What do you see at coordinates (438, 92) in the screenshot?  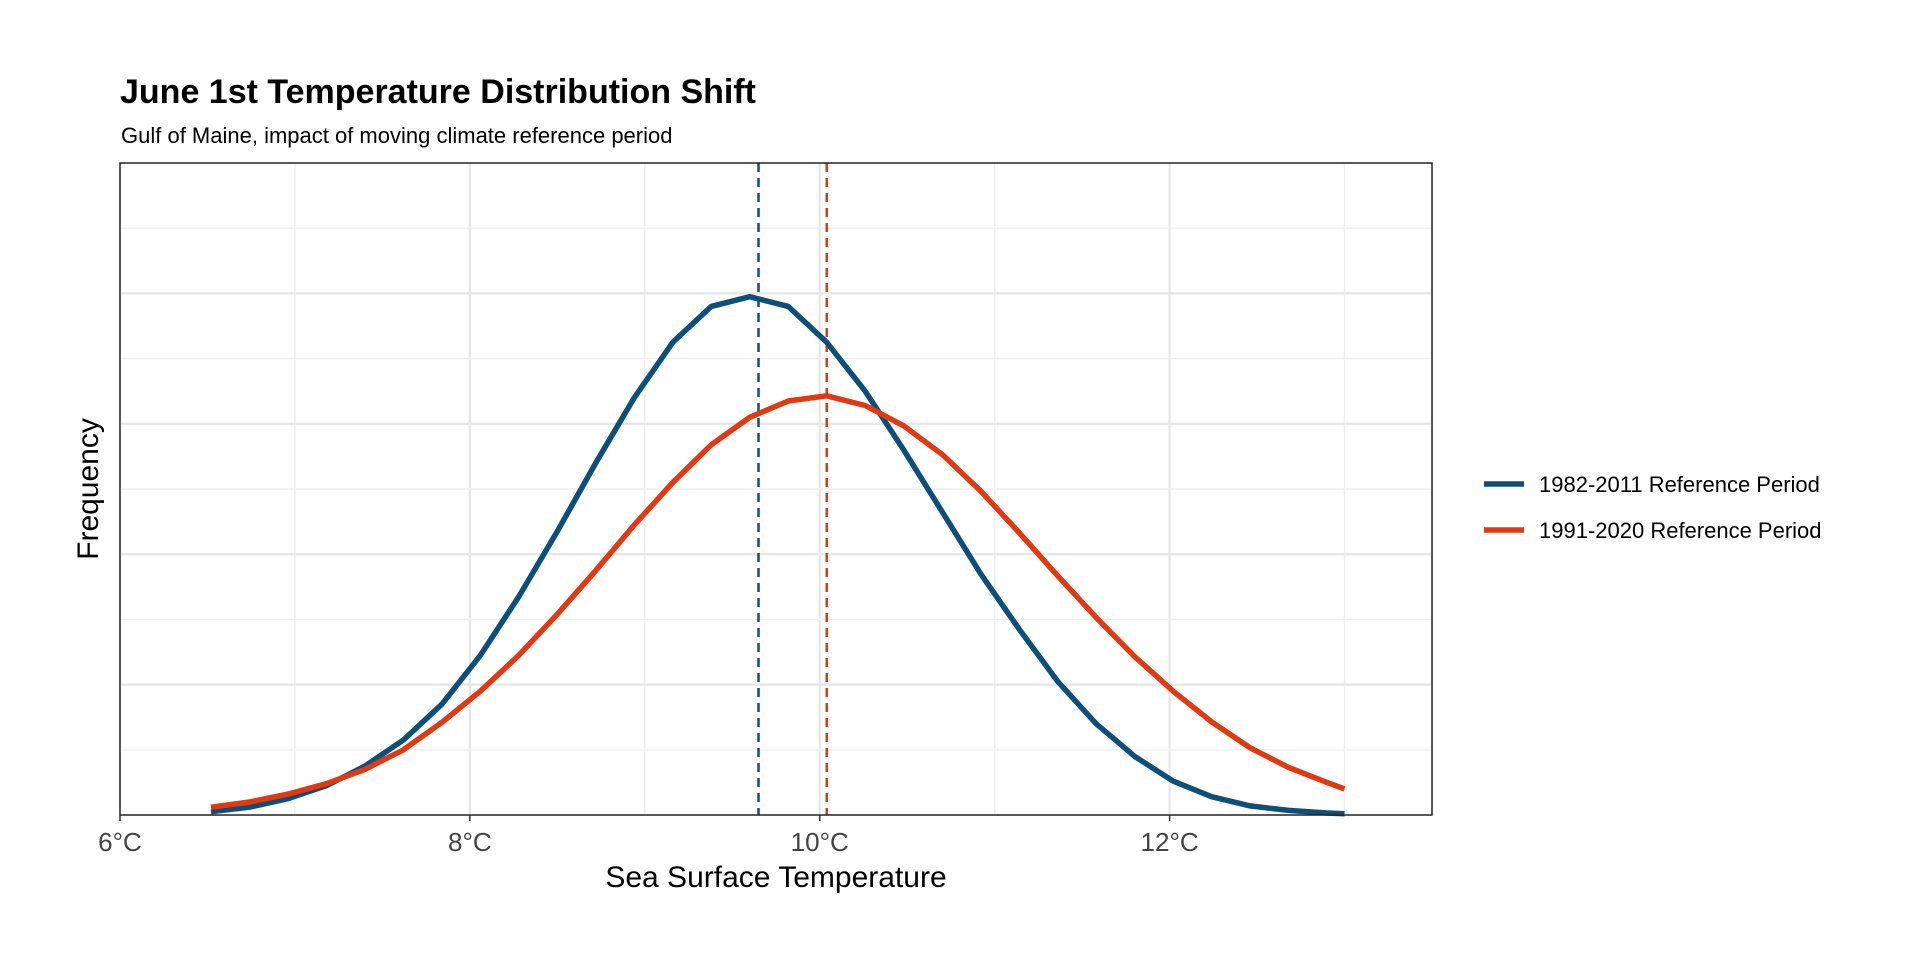 I see `chart-title: June 1st Temperature Distribution Shift` at bounding box center [438, 92].